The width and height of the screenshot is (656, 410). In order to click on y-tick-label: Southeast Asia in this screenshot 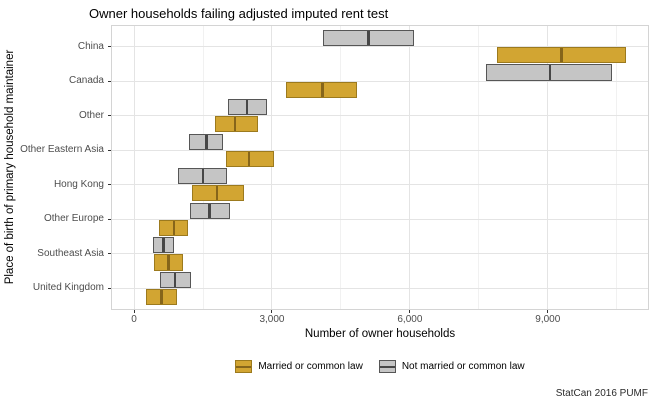, I will do `click(70, 253)`.